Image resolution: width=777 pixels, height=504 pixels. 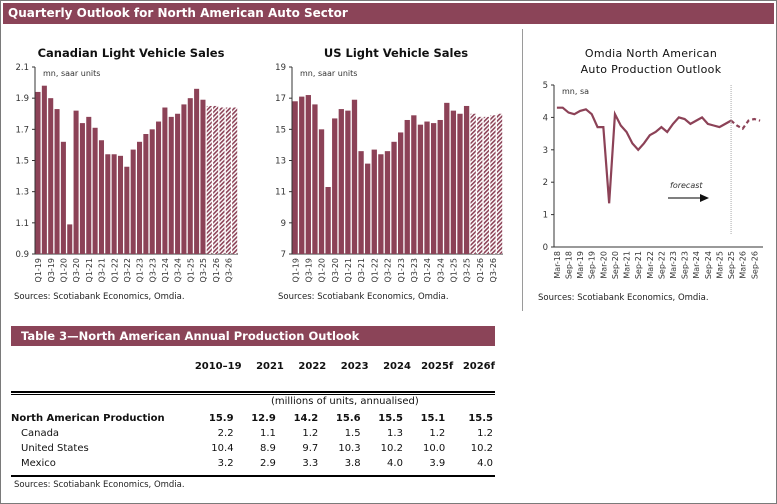 What do you see at coordinates (708, 265) in the screenshot?
I see `x-tick-label: Sep-24` at bounding box center [708, 265].